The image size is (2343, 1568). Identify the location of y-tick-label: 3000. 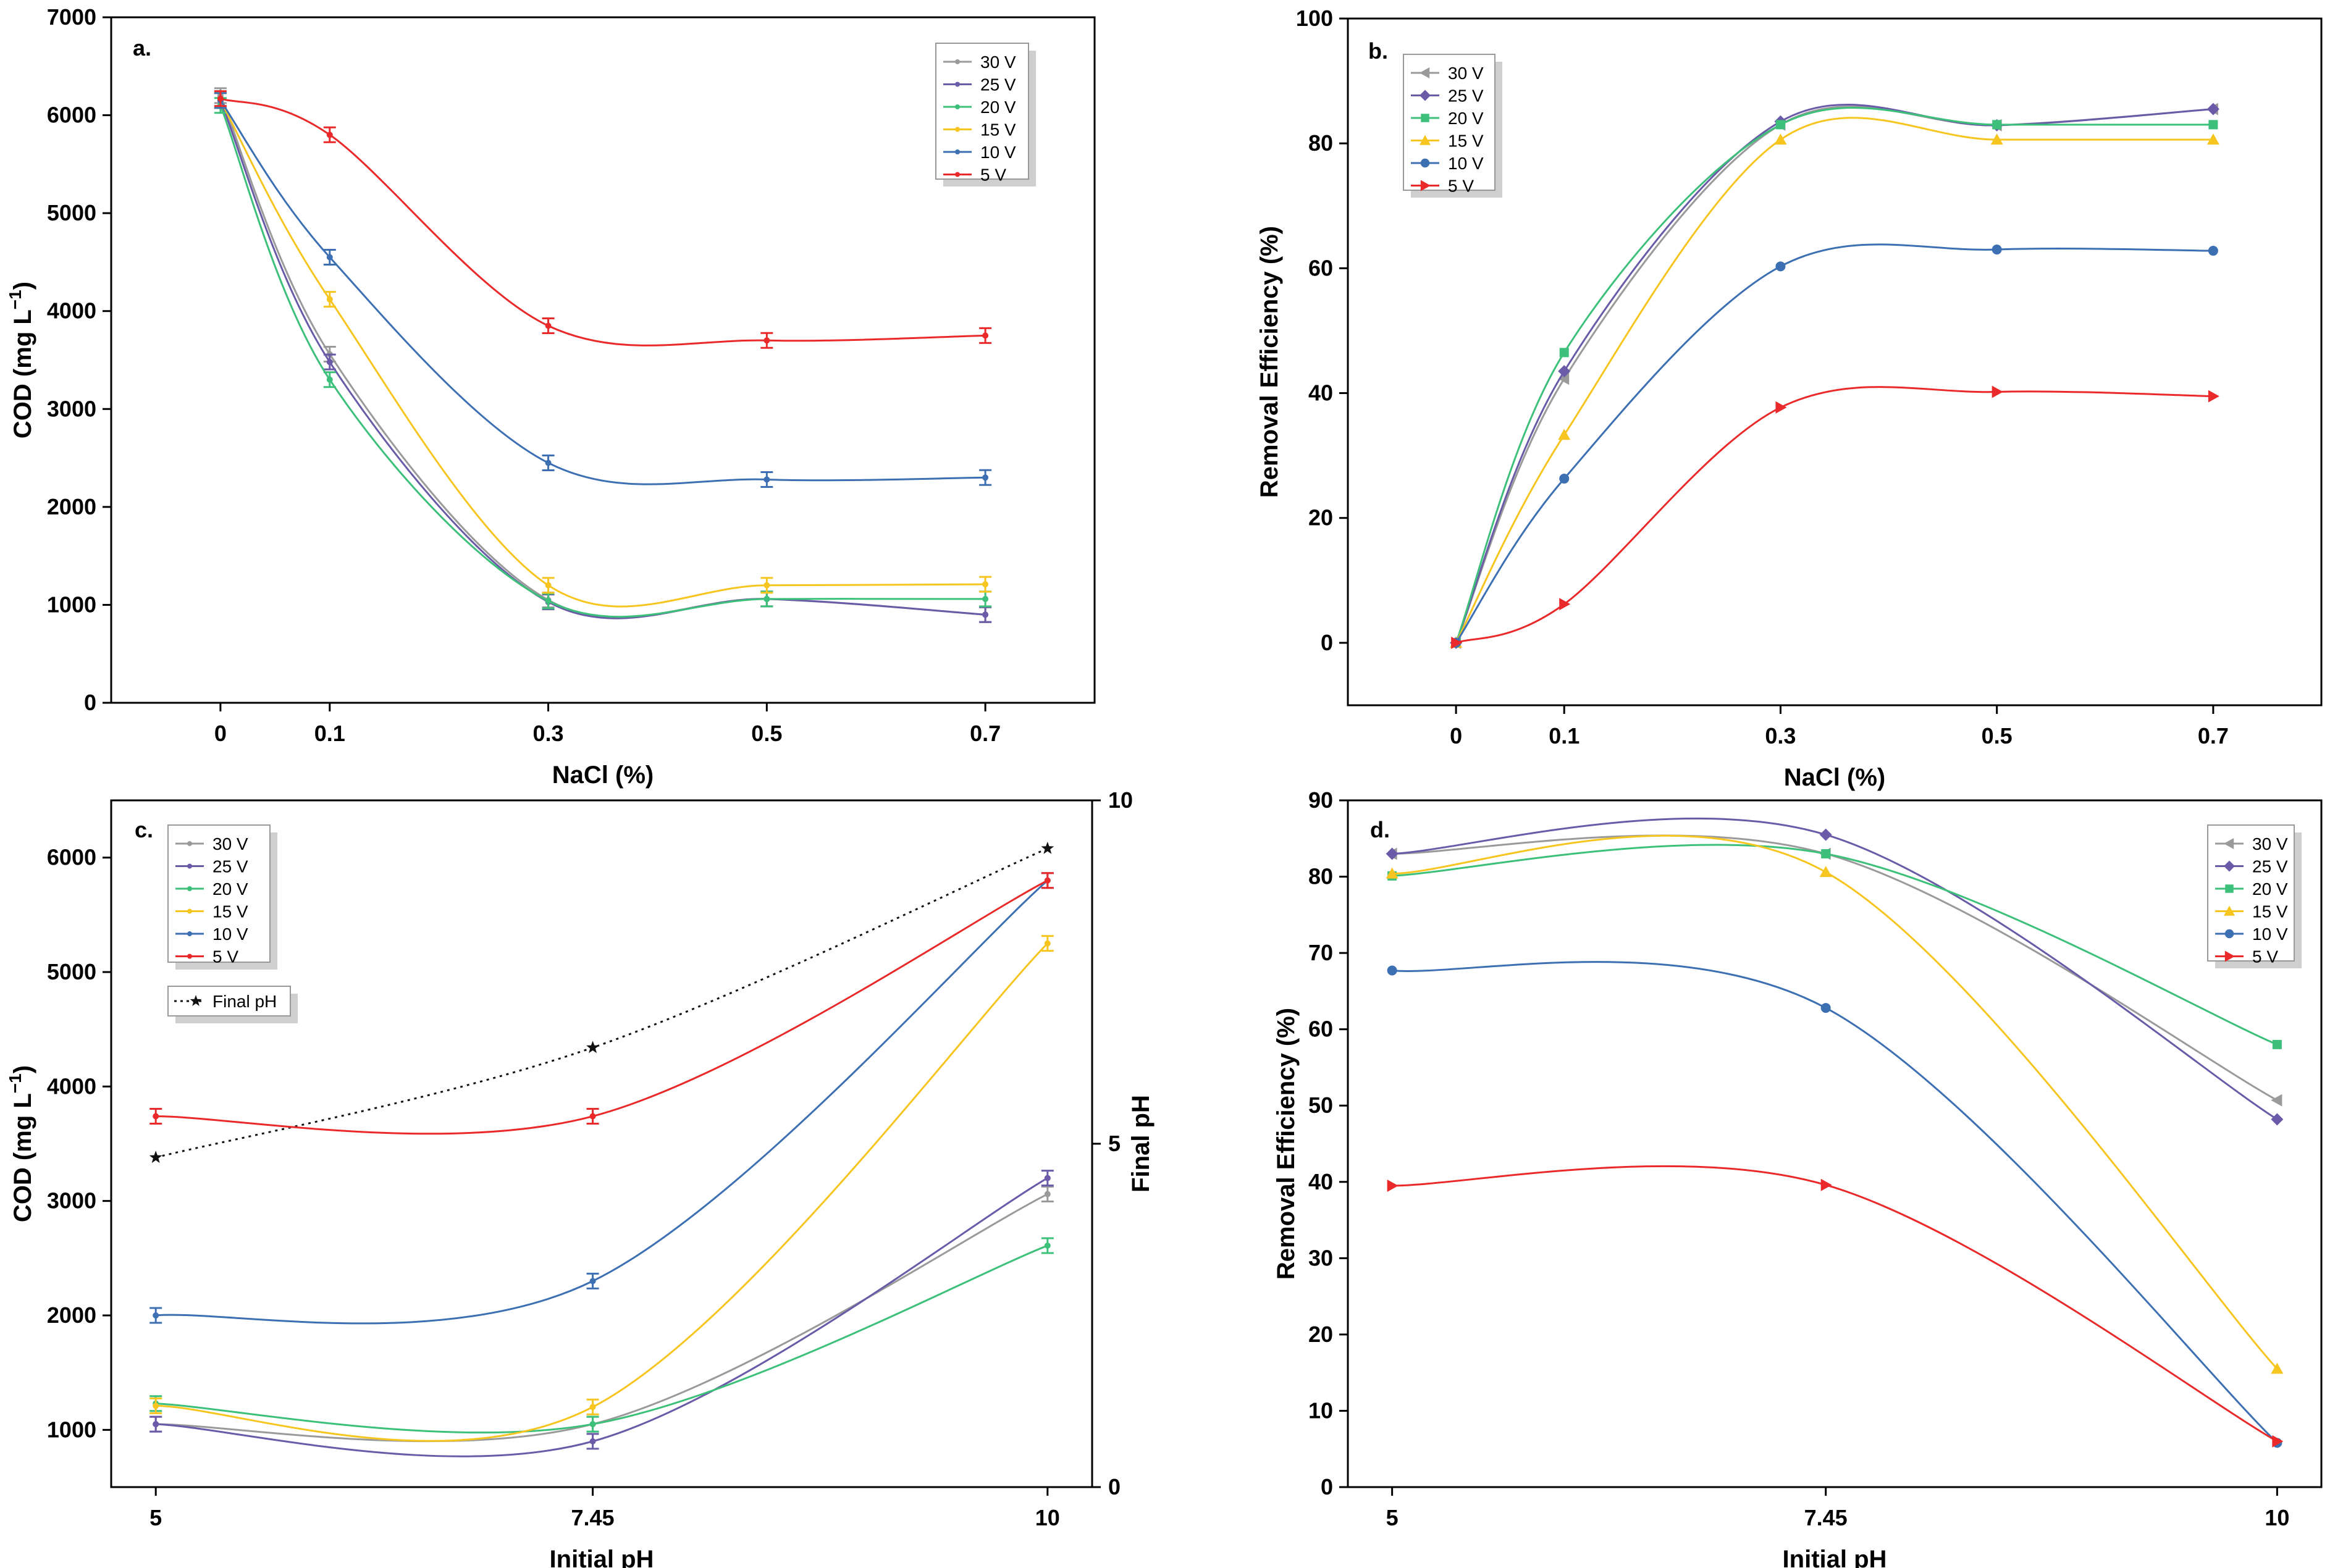
(71, 408).